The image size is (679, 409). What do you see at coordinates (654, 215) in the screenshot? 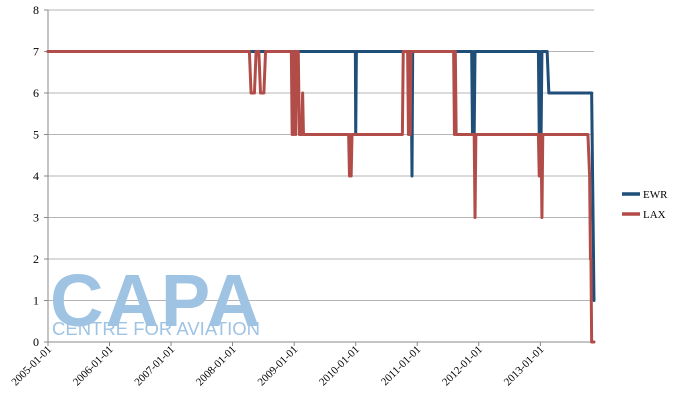
I see `legend-label-lax: LAX` at bounding box center [654, 215].